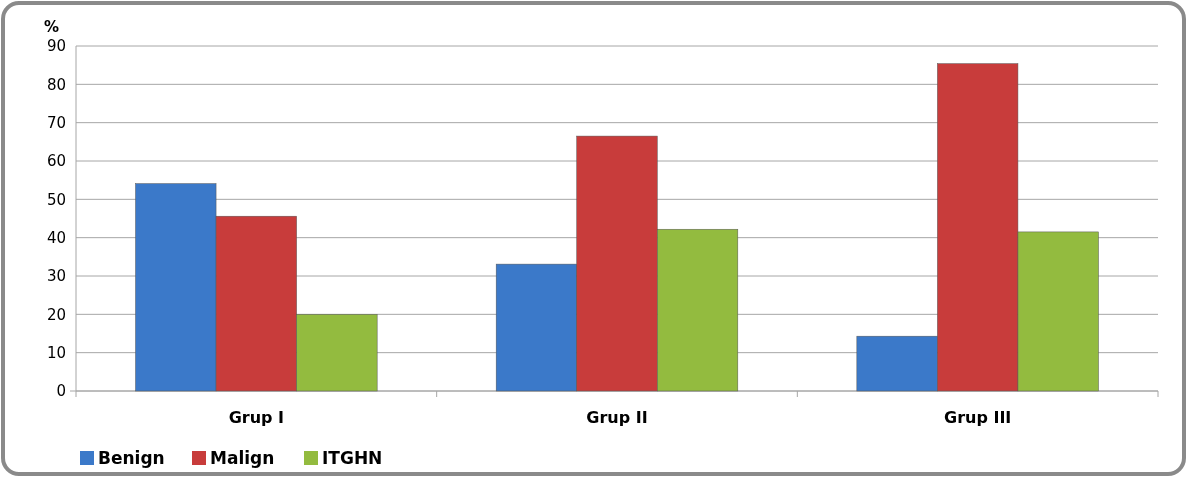  I want to click on y-axis-title: %, so click(52, 27).